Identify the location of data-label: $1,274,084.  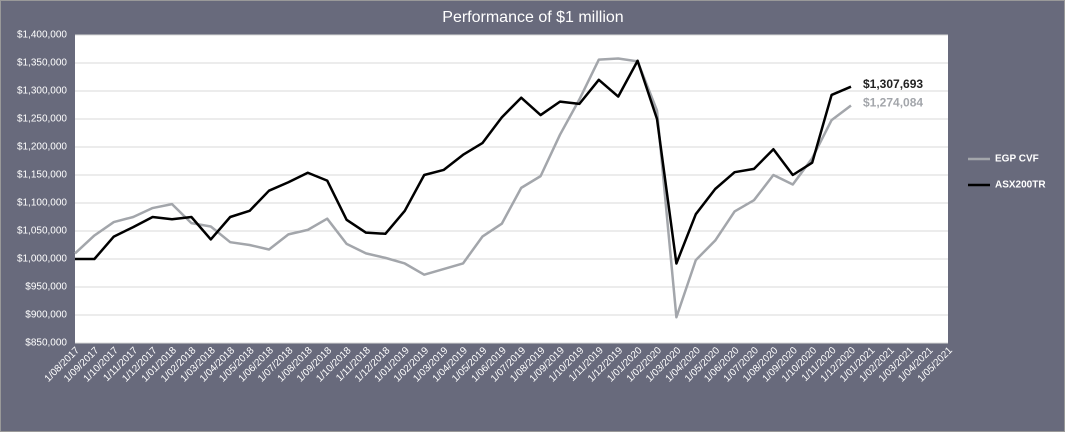
(893, 103).